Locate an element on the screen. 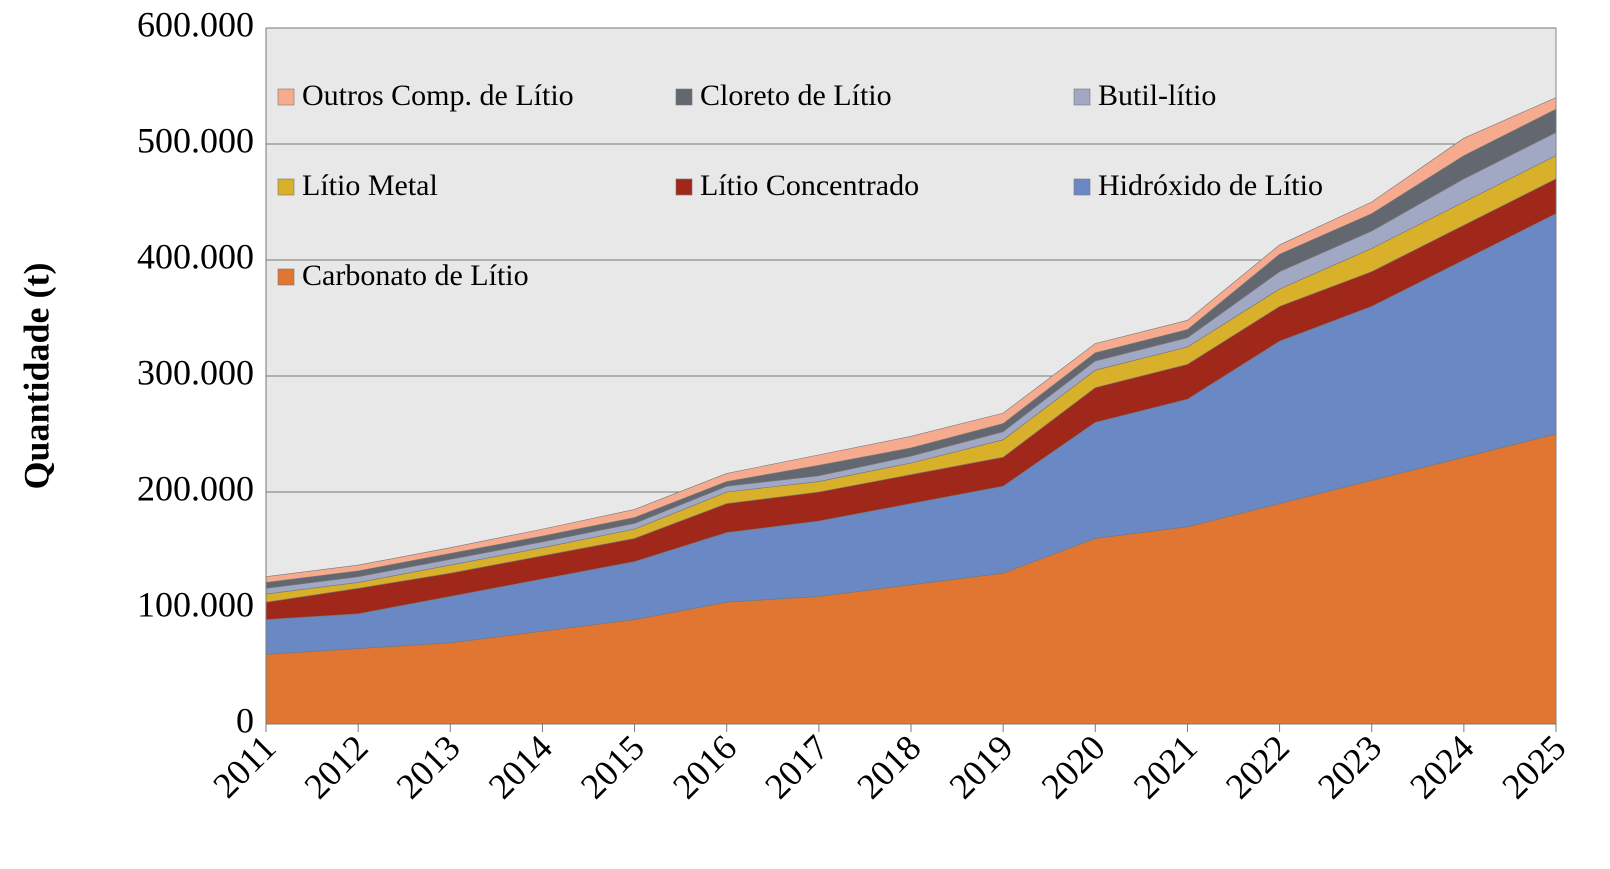 The height and width of the screenshot is (869, 1610). x-tick-label: 2017 is located at coordinates (796, 766).